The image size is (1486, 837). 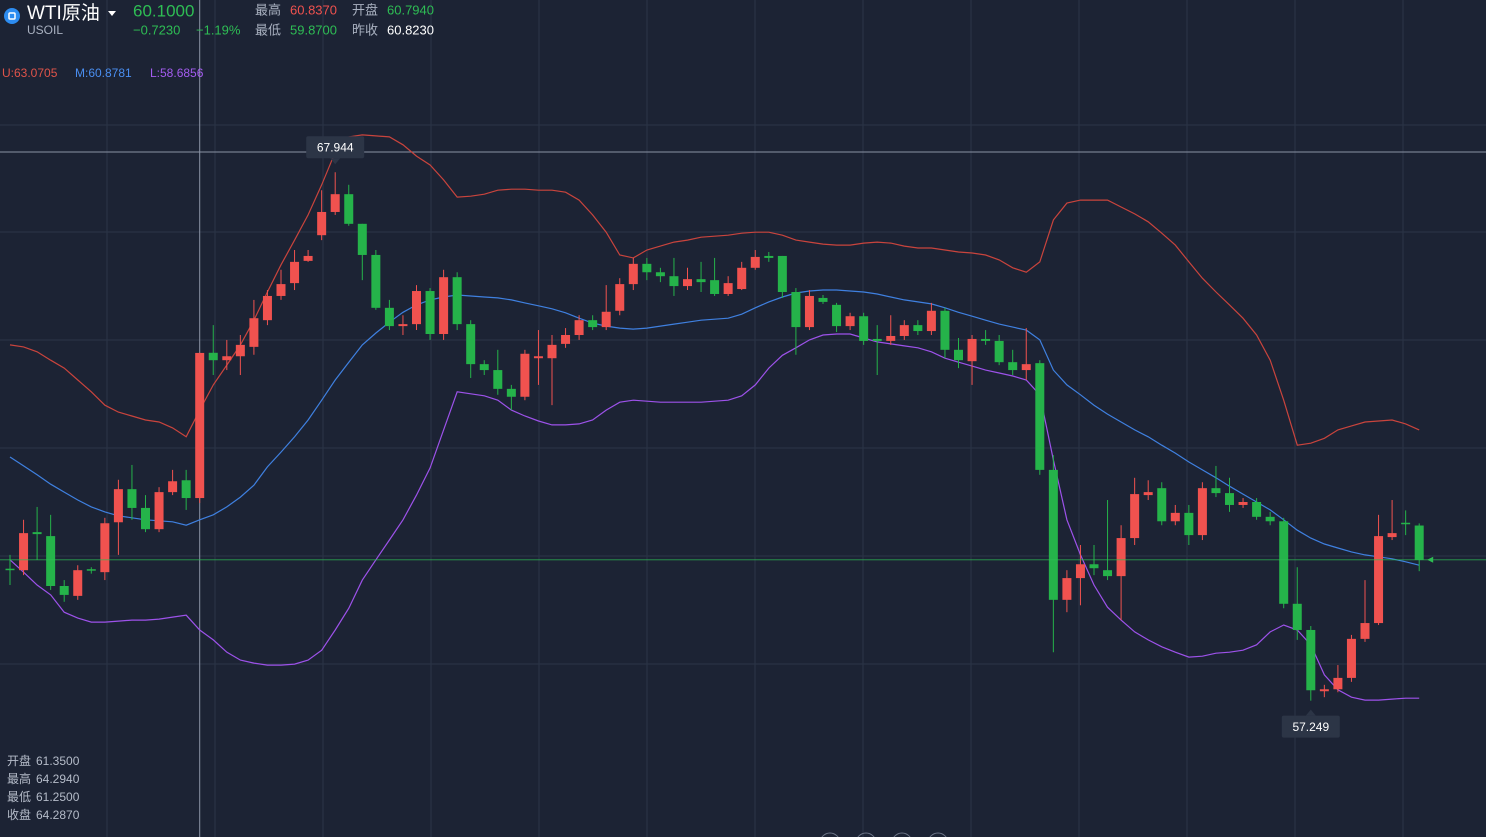 What do you see at coordinates (12, 16) in the screenshot?
I see `symbol-icon` at bounding box center [12, 16].